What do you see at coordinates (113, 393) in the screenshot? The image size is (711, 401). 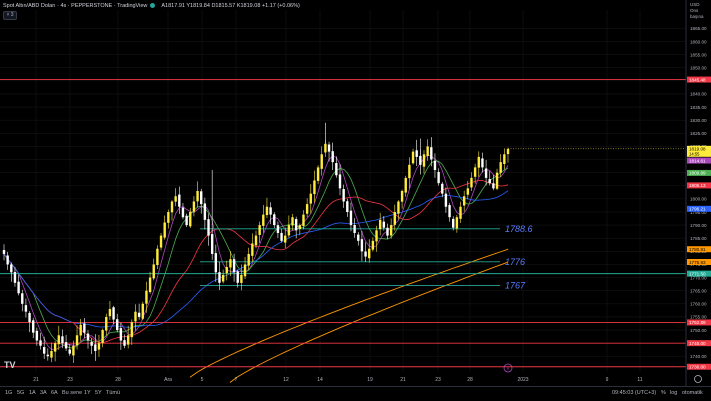 I see `range-all: Tümü` at bounding box center [113, 393].